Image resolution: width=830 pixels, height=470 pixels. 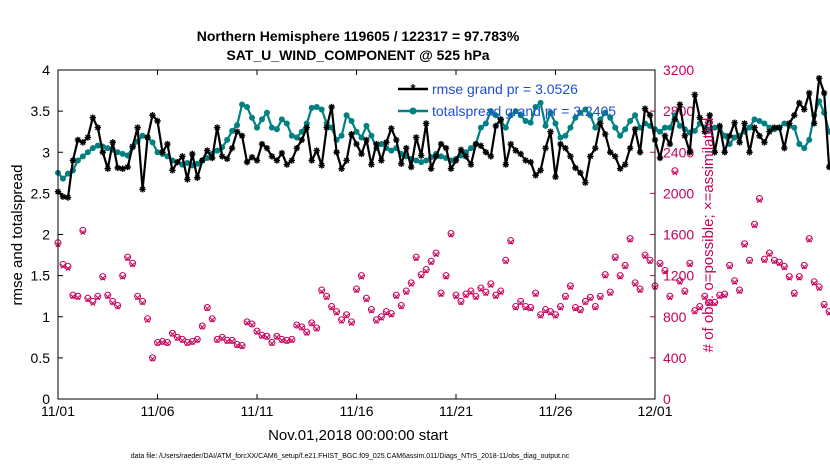 I want to click on y-left-axis-ticks: 0 0.5 1 1.5 2 2.5 3 3.5 4, so click(x=47, y=234).